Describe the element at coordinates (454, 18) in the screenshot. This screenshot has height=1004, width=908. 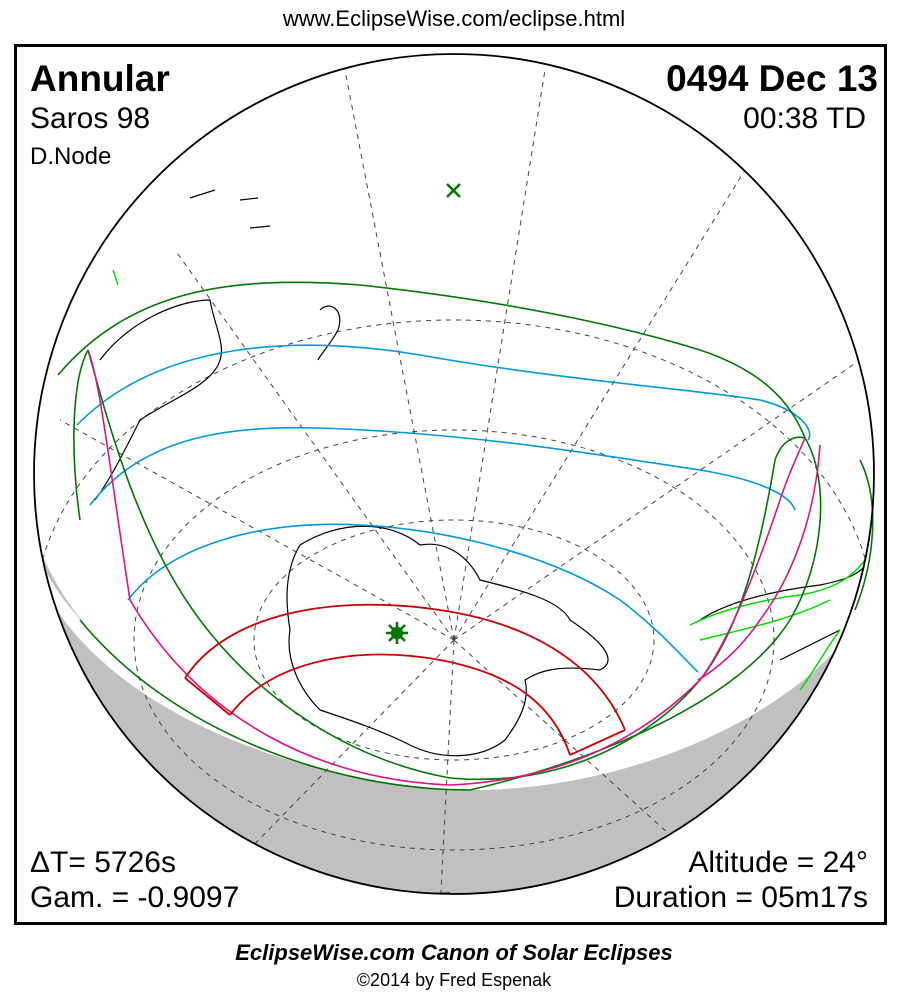
I see `source-url: www.EclipseWise.com/eclipse.html` at that location.